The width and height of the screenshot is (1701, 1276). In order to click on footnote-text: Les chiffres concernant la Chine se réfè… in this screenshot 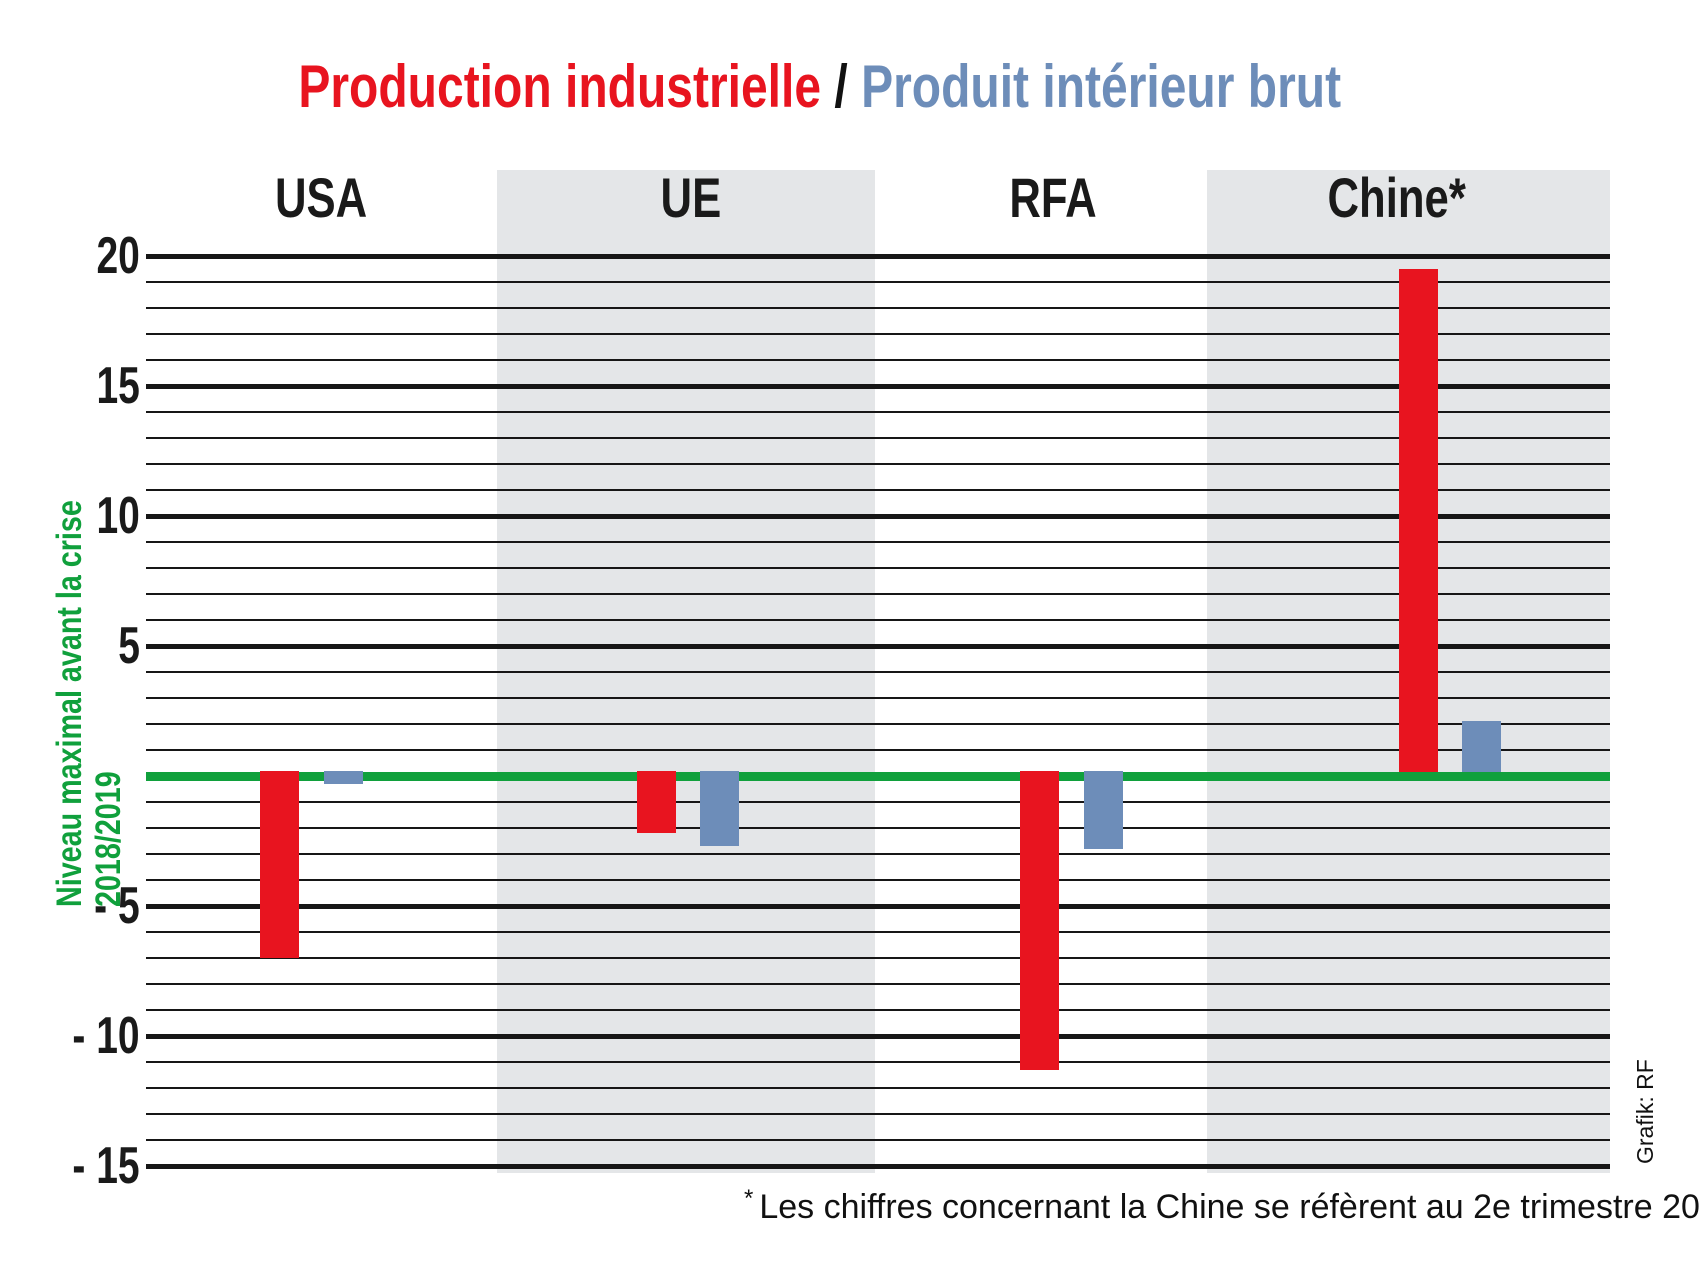, I will do `click(1229, 1207)`.